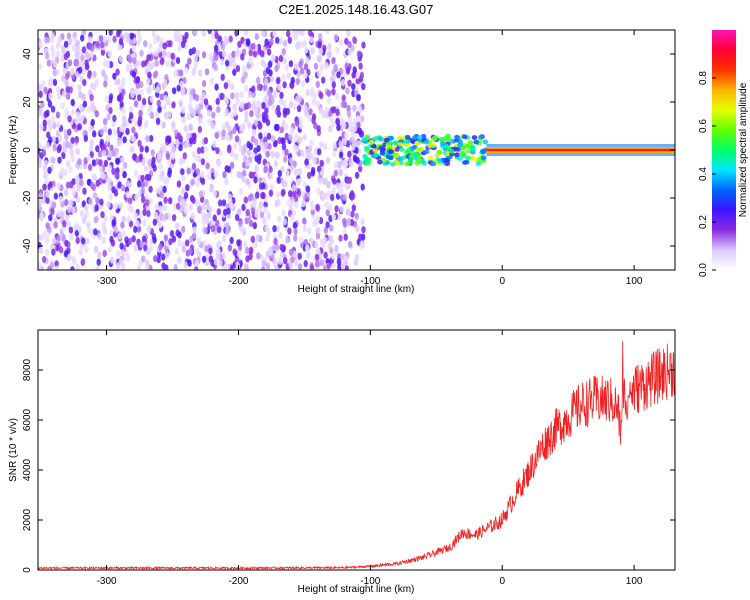 The width and height of the screenshot is (750, 600). Describe the element at coordinates (743, 149) in the screenshot. I see `colorbar-label: Normalized spectral amplitude` at that location.